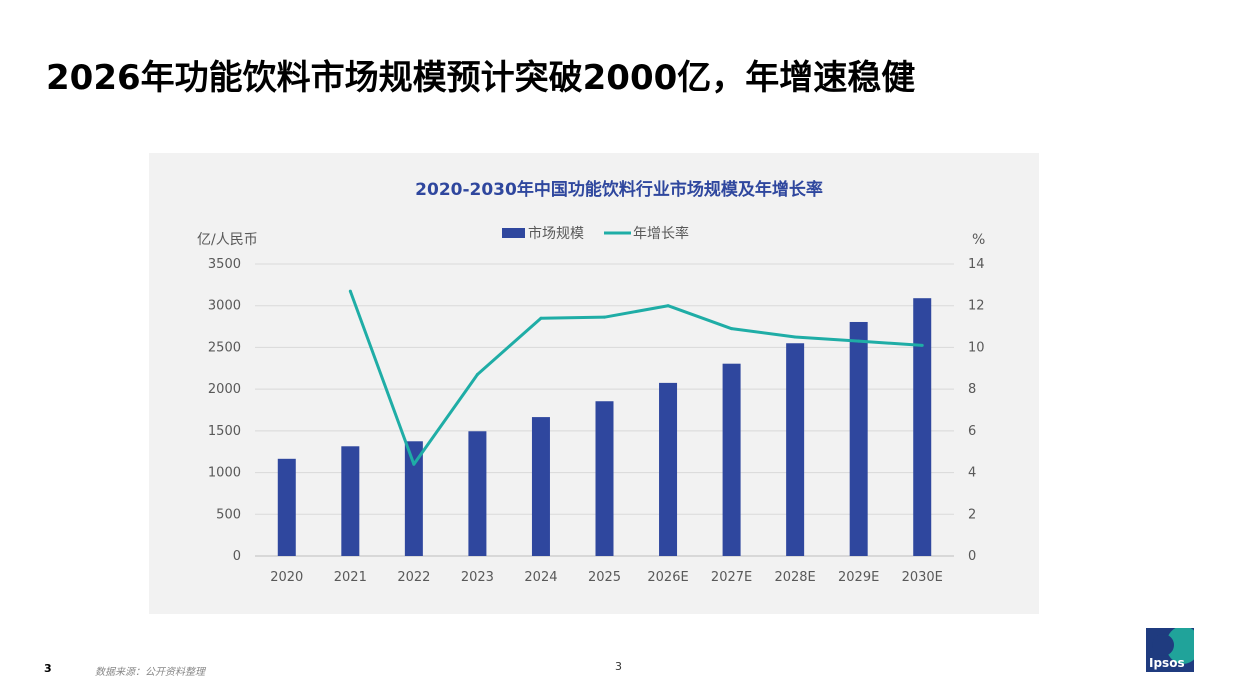 The height and width of the screenshot is (697, 1240). What do you see at coordinates (556, 233) in the screenshot?
I see `legend-bar-label: 市场规模` at bounding box center [556, 233].